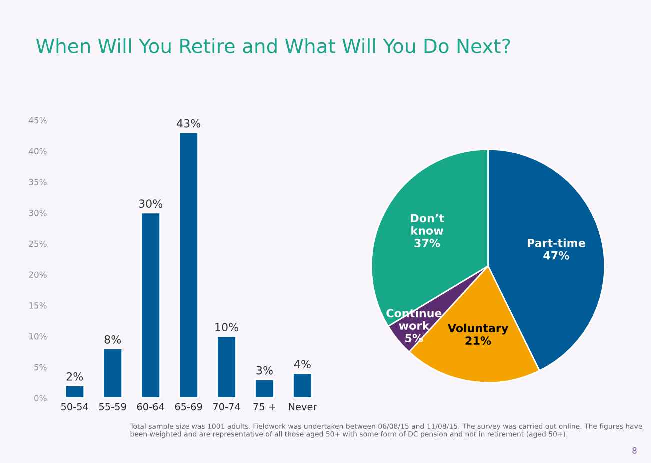 This screenshot has height=463, width=651. I want to click on slice-label: Part-time, so click(557, 243).